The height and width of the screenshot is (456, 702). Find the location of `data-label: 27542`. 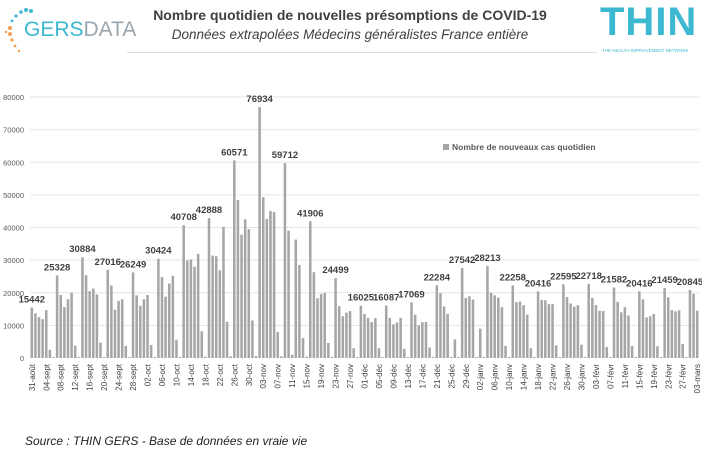

data-label: 27542 is located at coordinates (462, 260).